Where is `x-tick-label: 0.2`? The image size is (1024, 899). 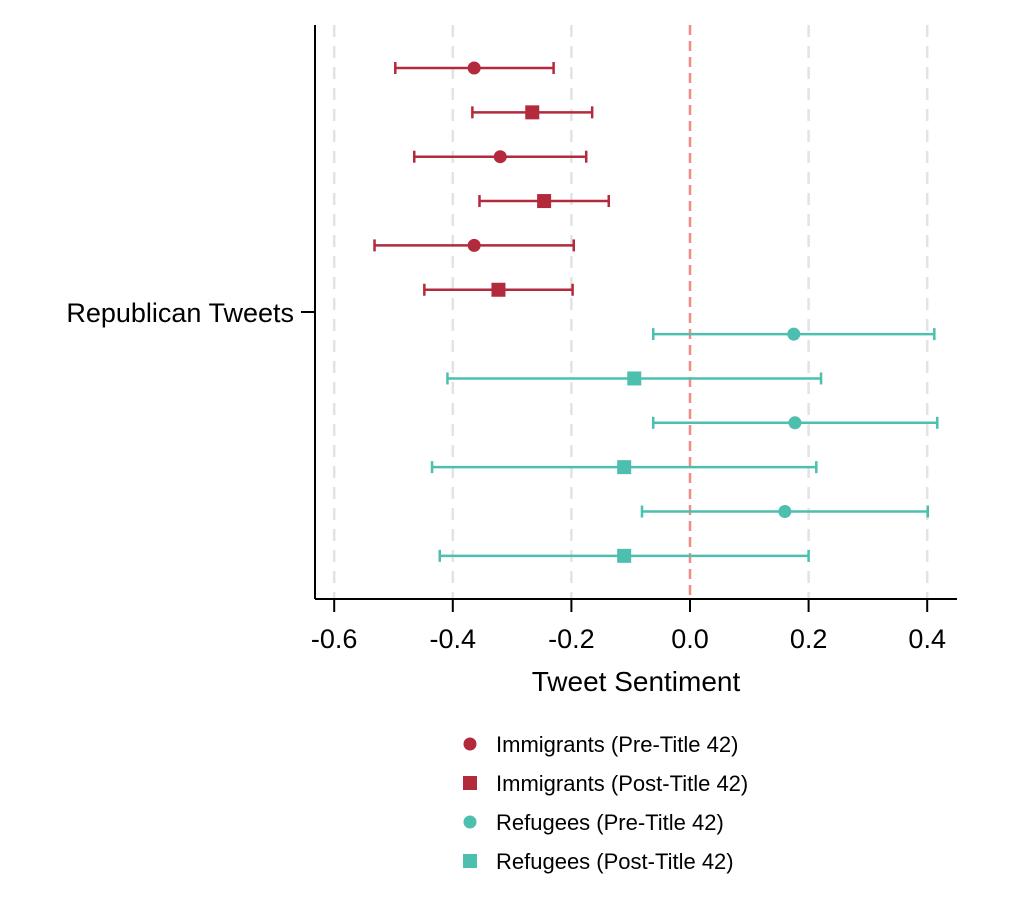
x-tick-label: 0.2 is located at coordinates (809, 639).